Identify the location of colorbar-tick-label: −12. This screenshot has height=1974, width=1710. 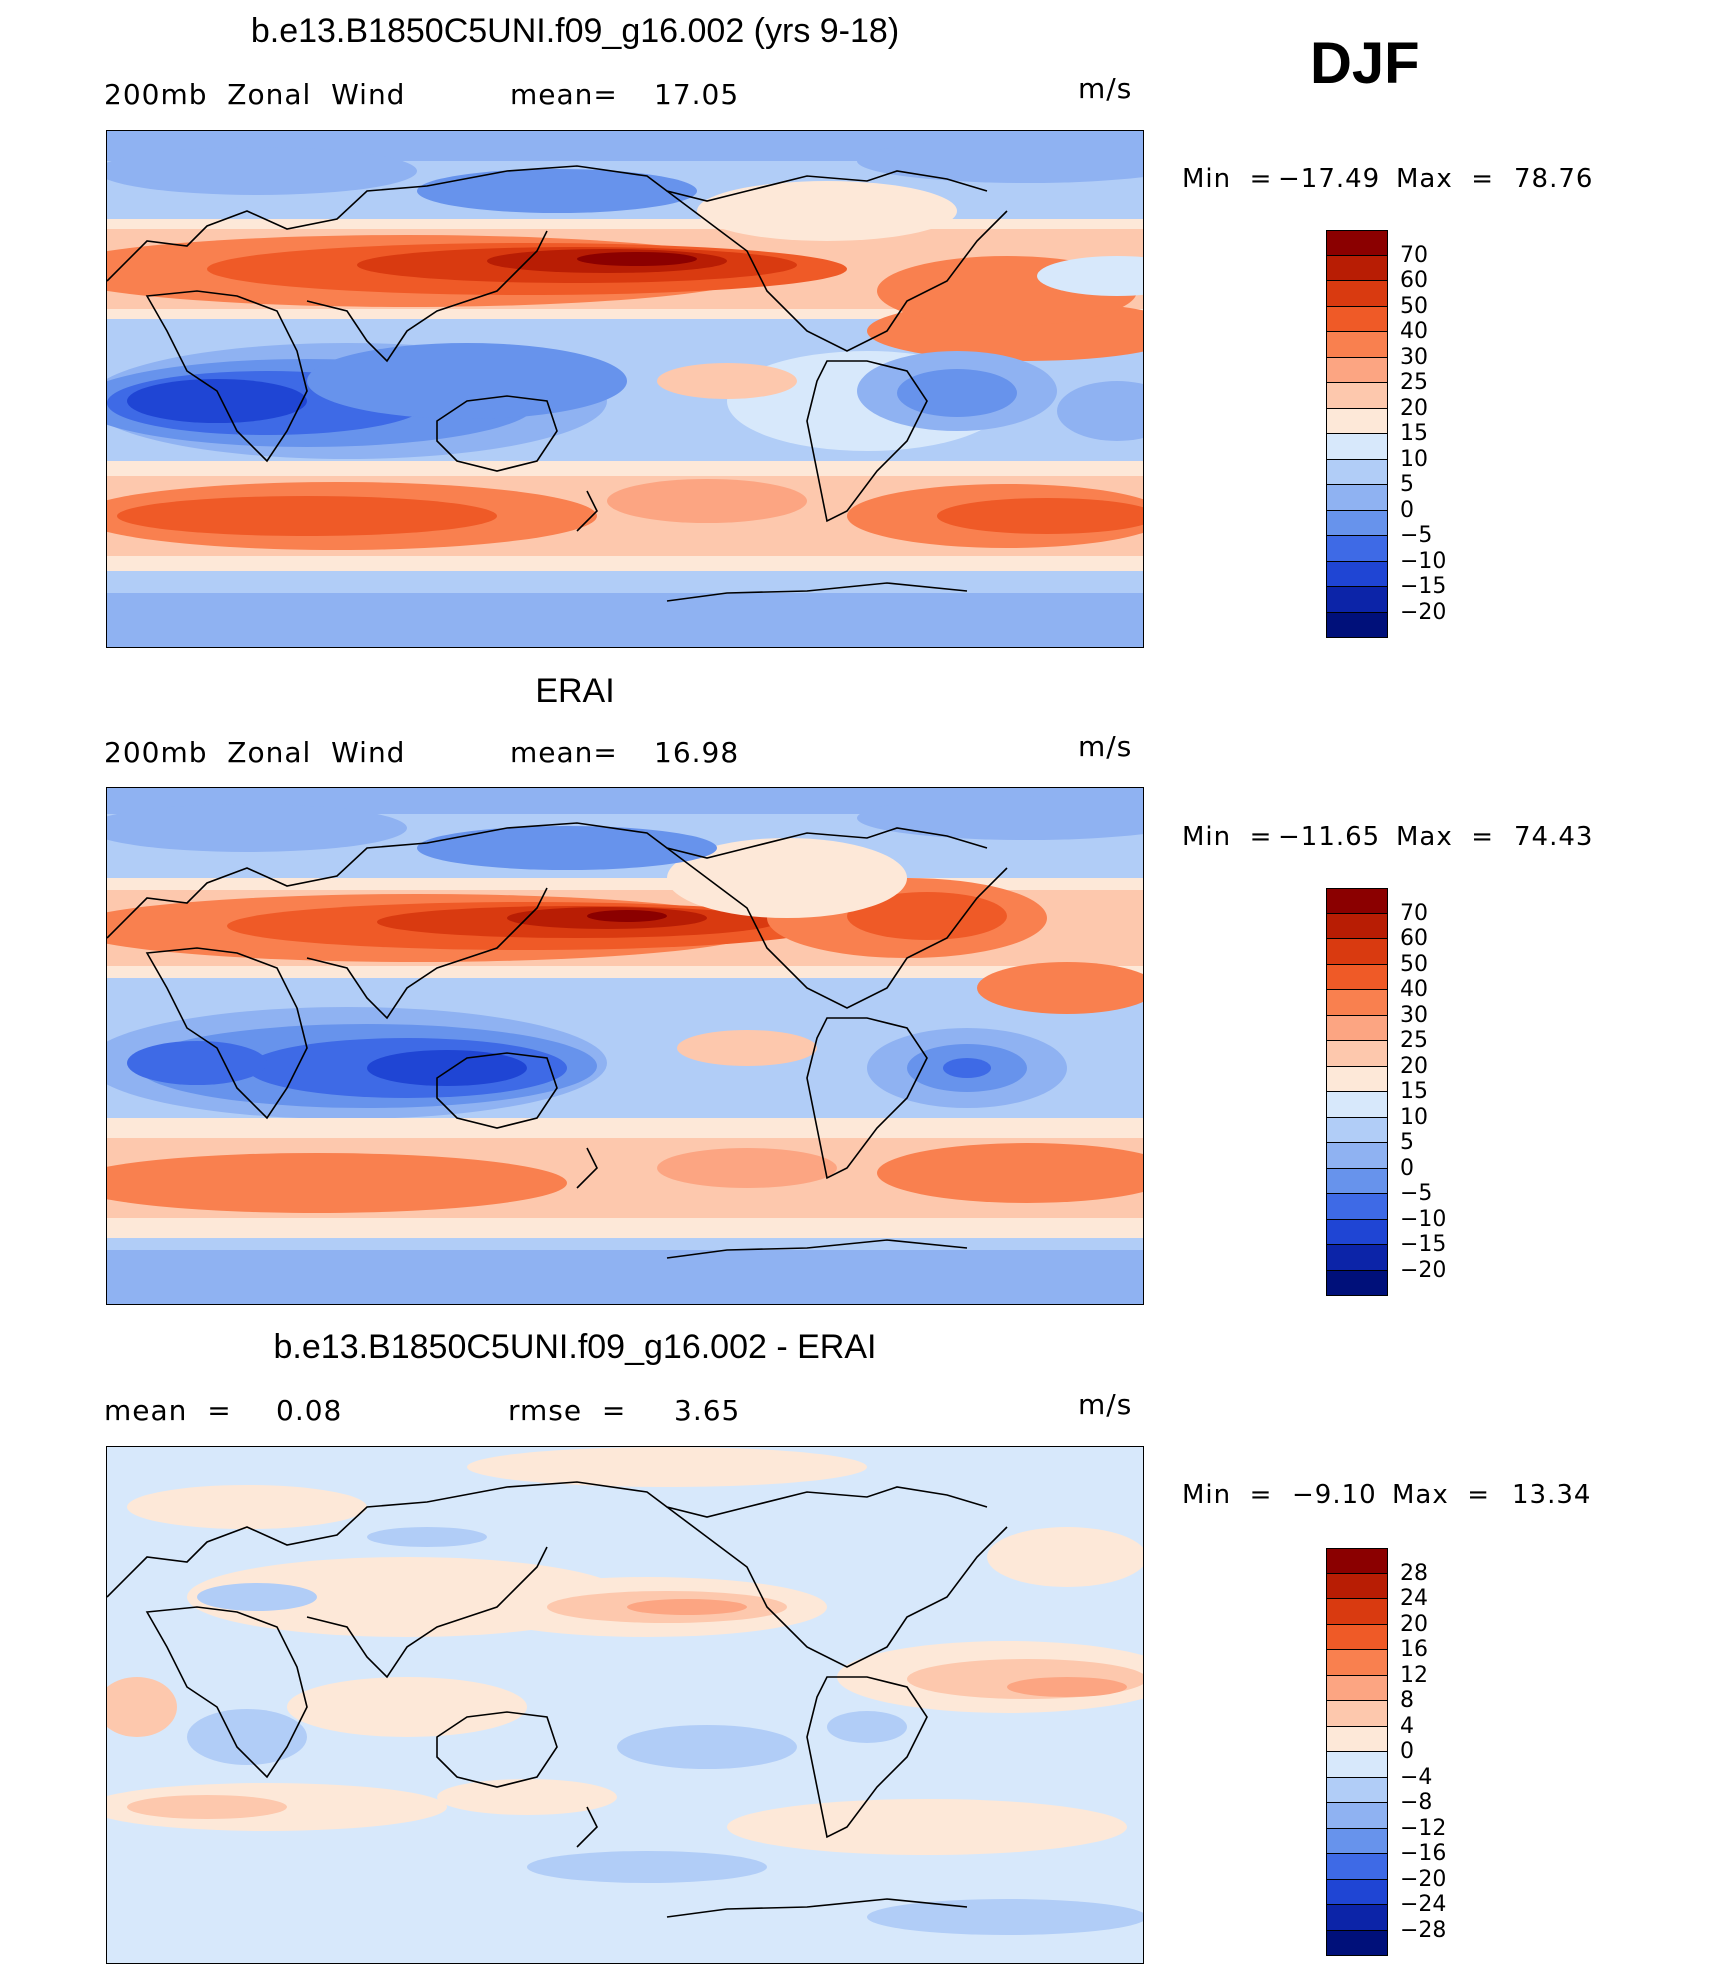
(1423, 1828).